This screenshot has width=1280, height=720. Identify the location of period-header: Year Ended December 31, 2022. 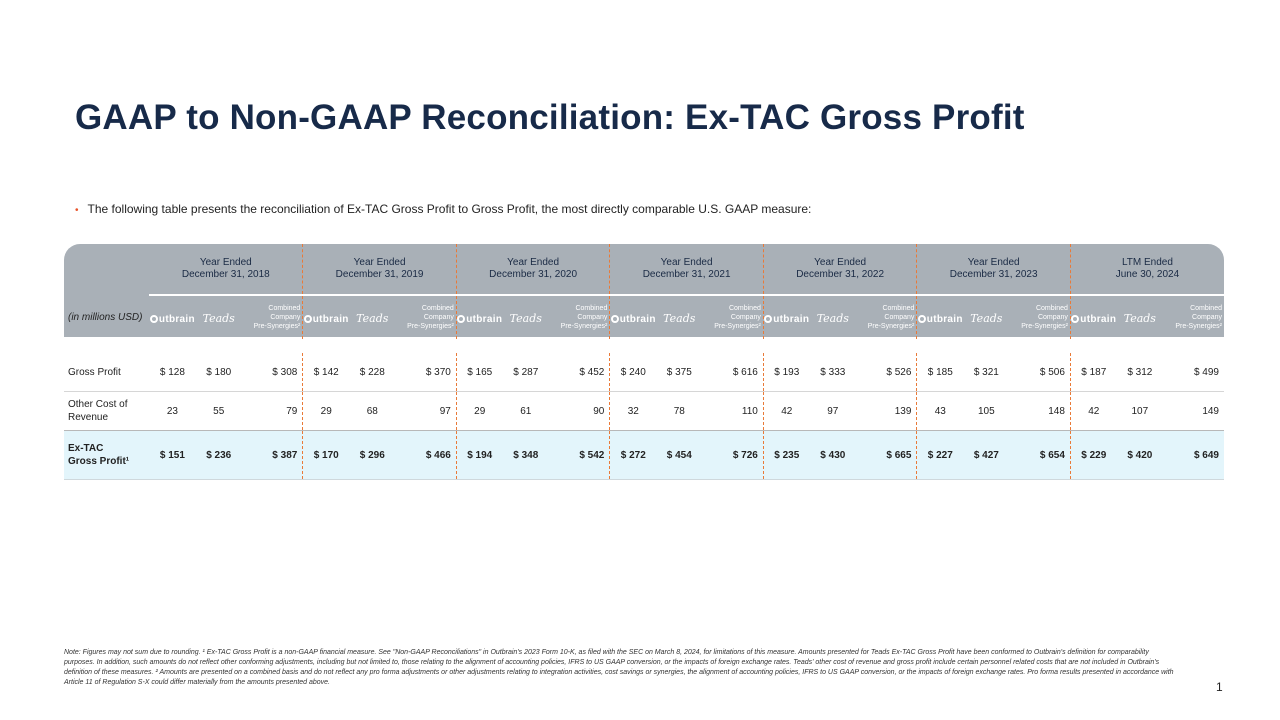
(840, 270).